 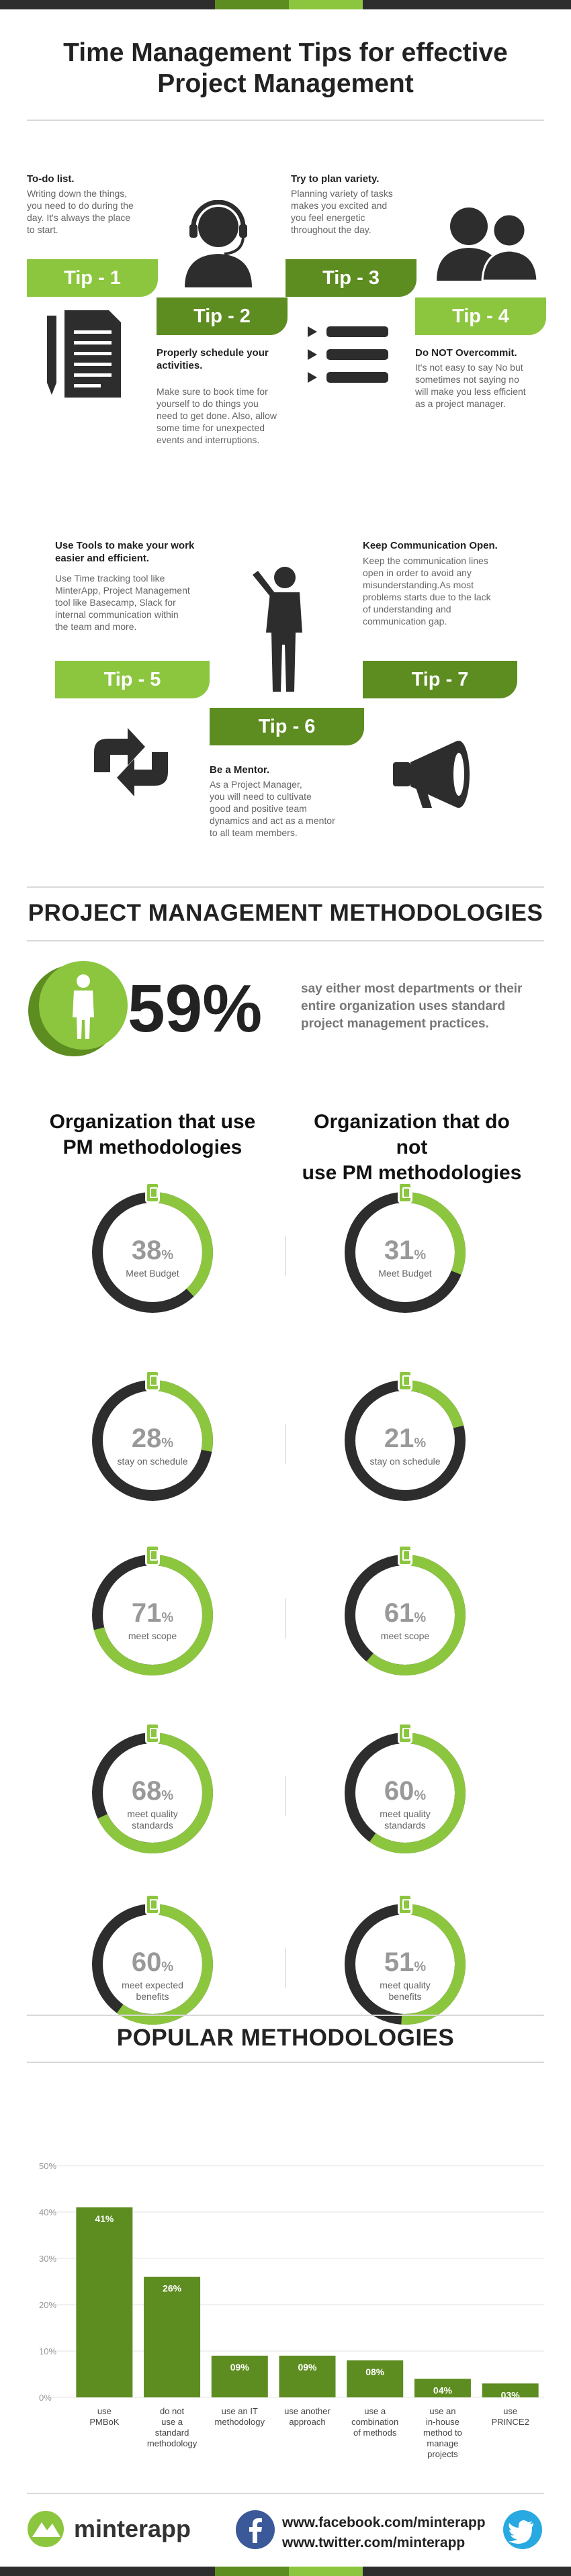 I want to click on x-category-label: methodology, so click(x=172, y=2443).